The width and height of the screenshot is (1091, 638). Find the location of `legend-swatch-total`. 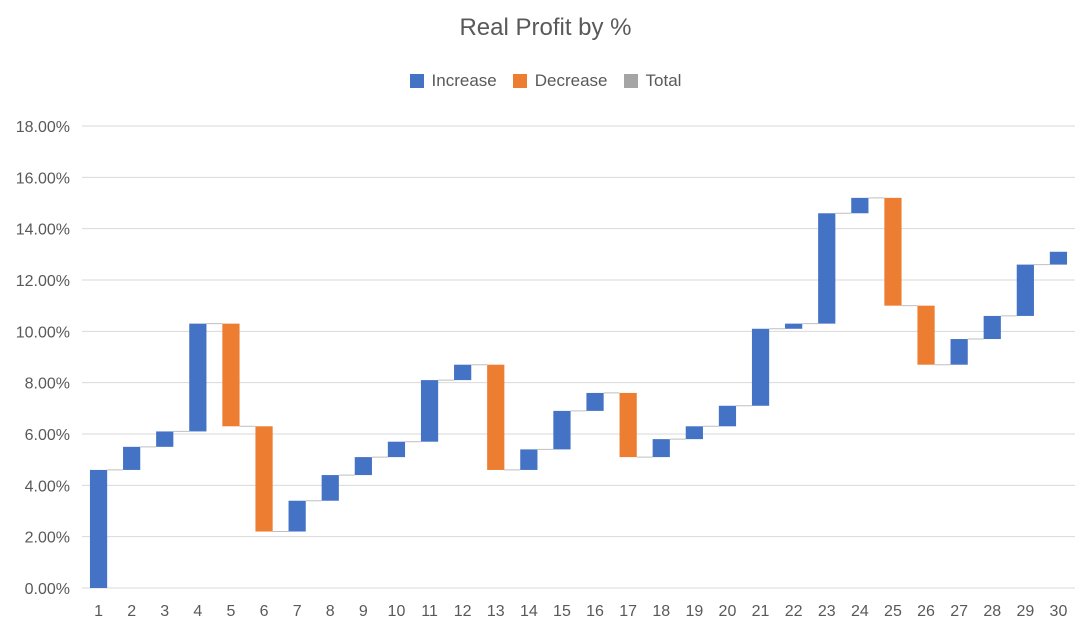

legend-swatch-total is located at coordinates (630, 81).